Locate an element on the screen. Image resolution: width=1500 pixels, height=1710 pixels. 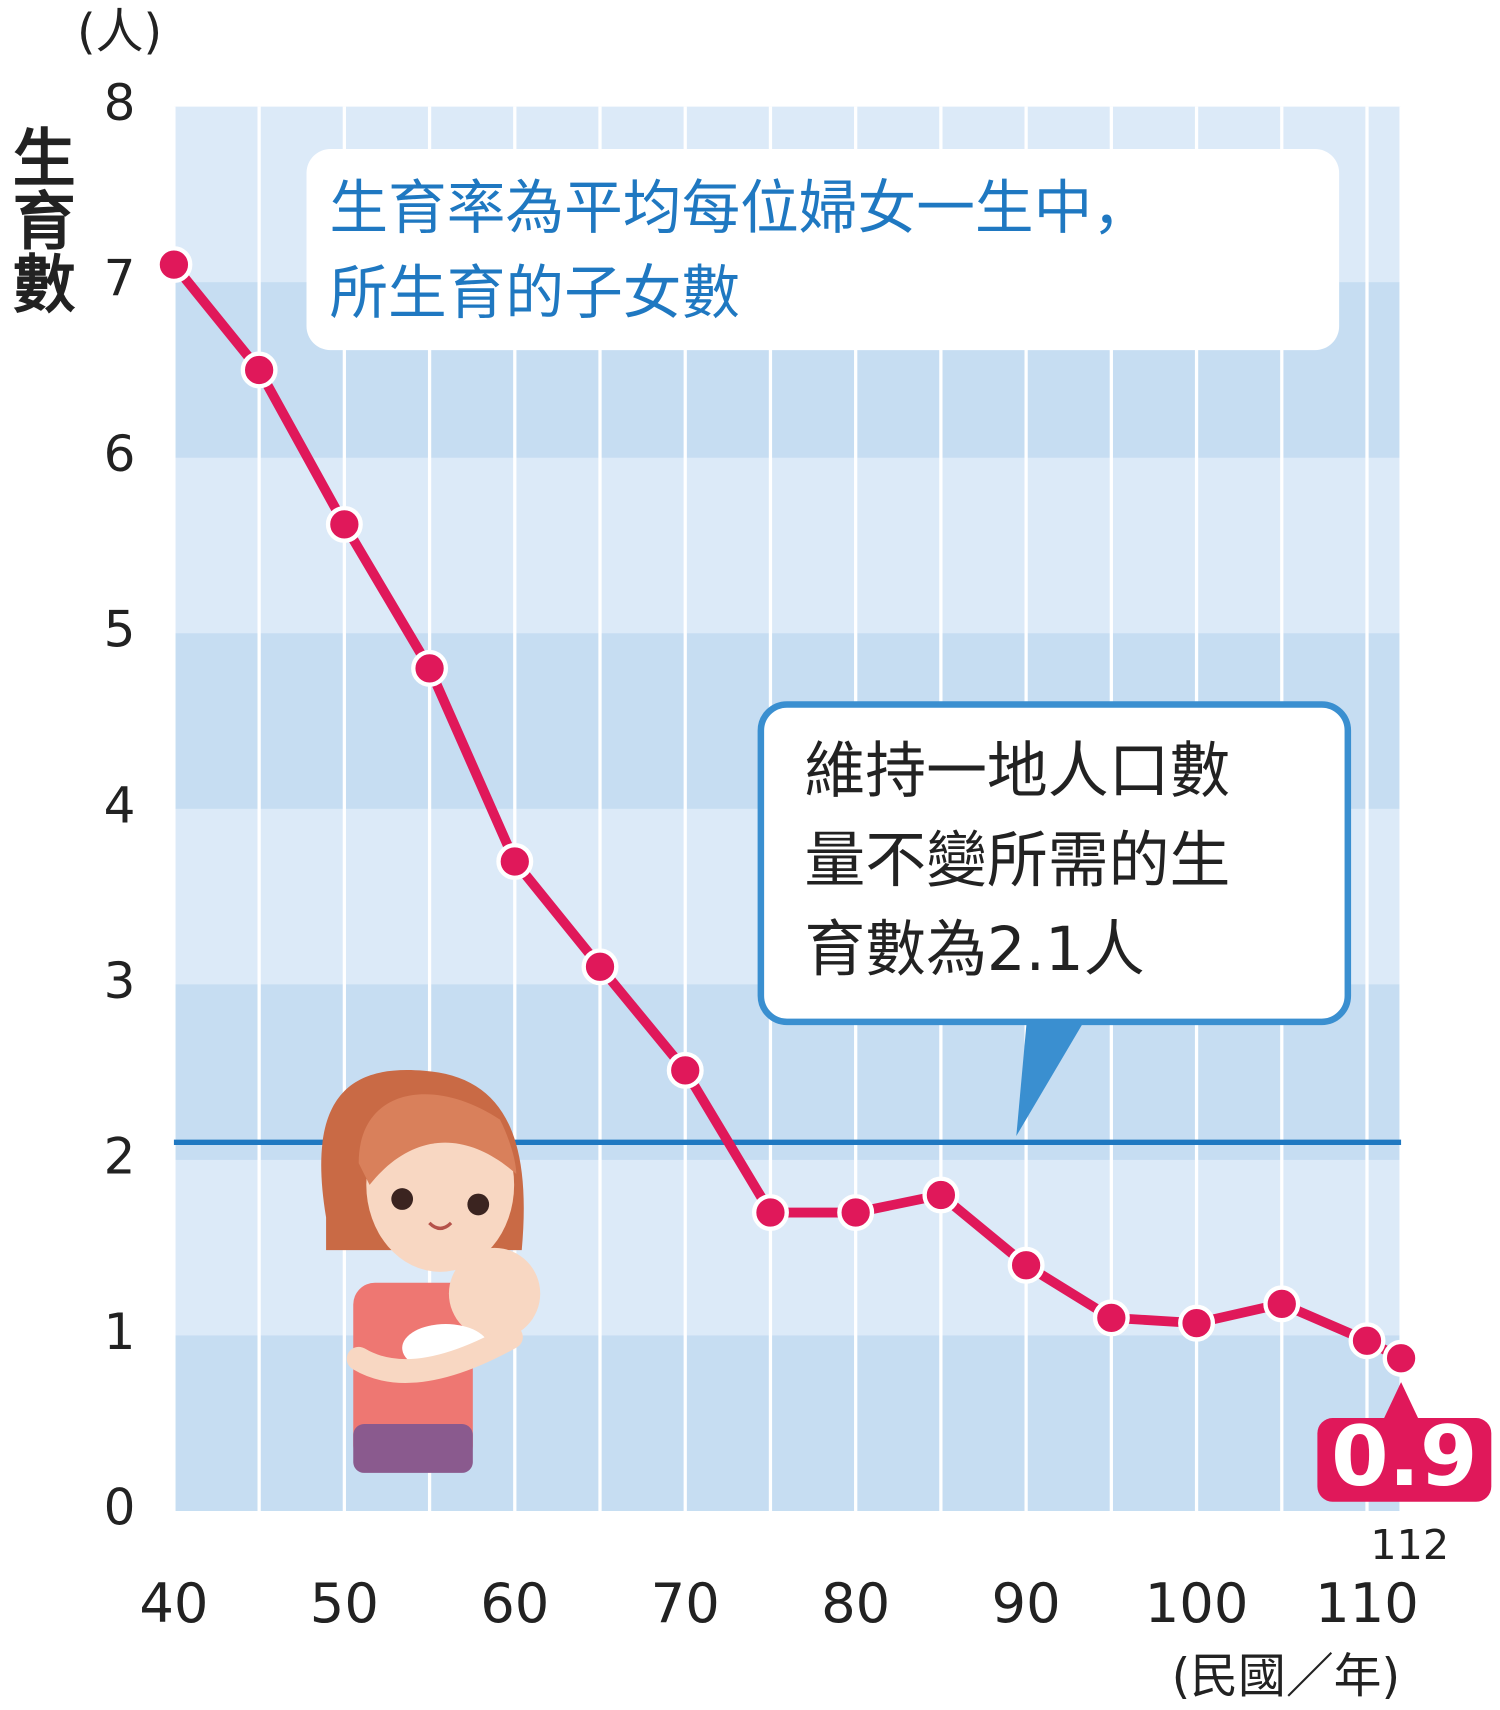
value-label-pointer is located at coordinates (1401, 1403).